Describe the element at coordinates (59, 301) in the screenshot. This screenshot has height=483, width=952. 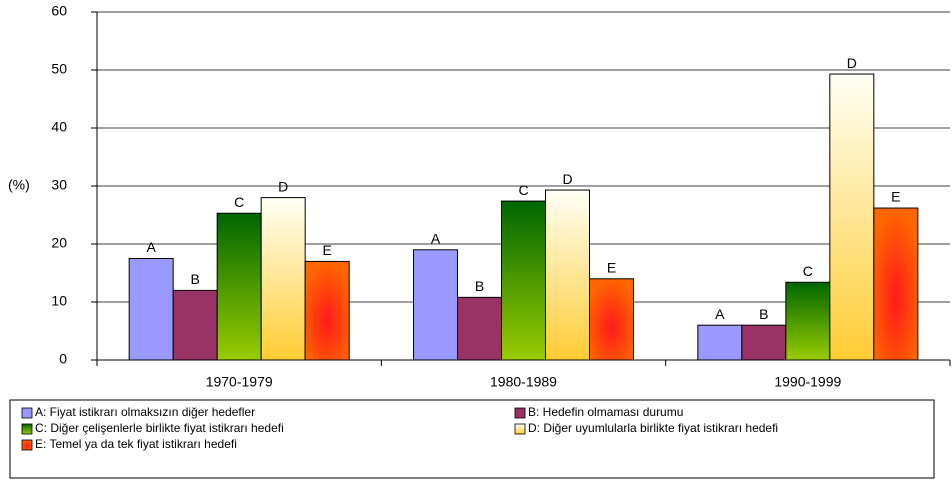
I see `y-tick-label: 10` at that location.